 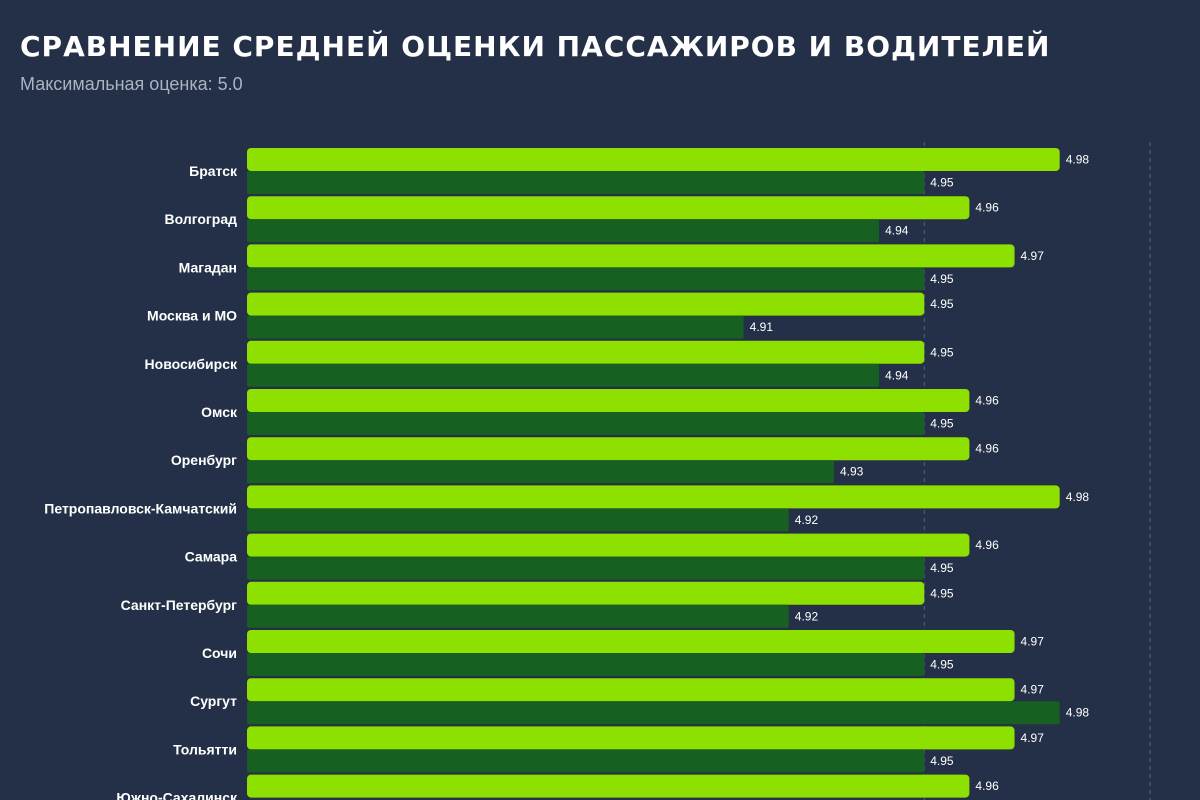 I want to click on category-label: Омск, so click(x=219, y=412).